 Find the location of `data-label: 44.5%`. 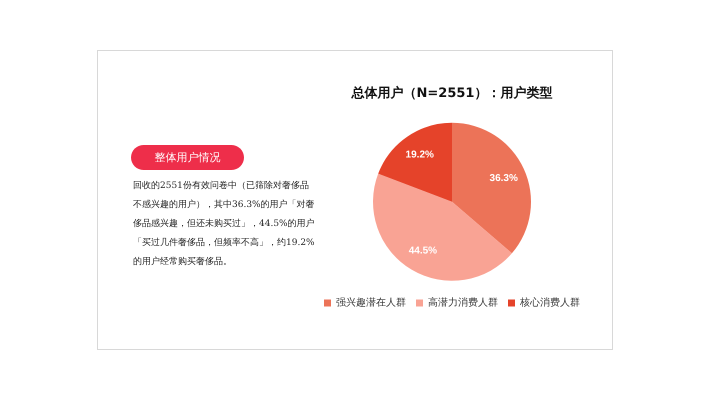

data-label: 44.5% is located at coordinates (423, 250).